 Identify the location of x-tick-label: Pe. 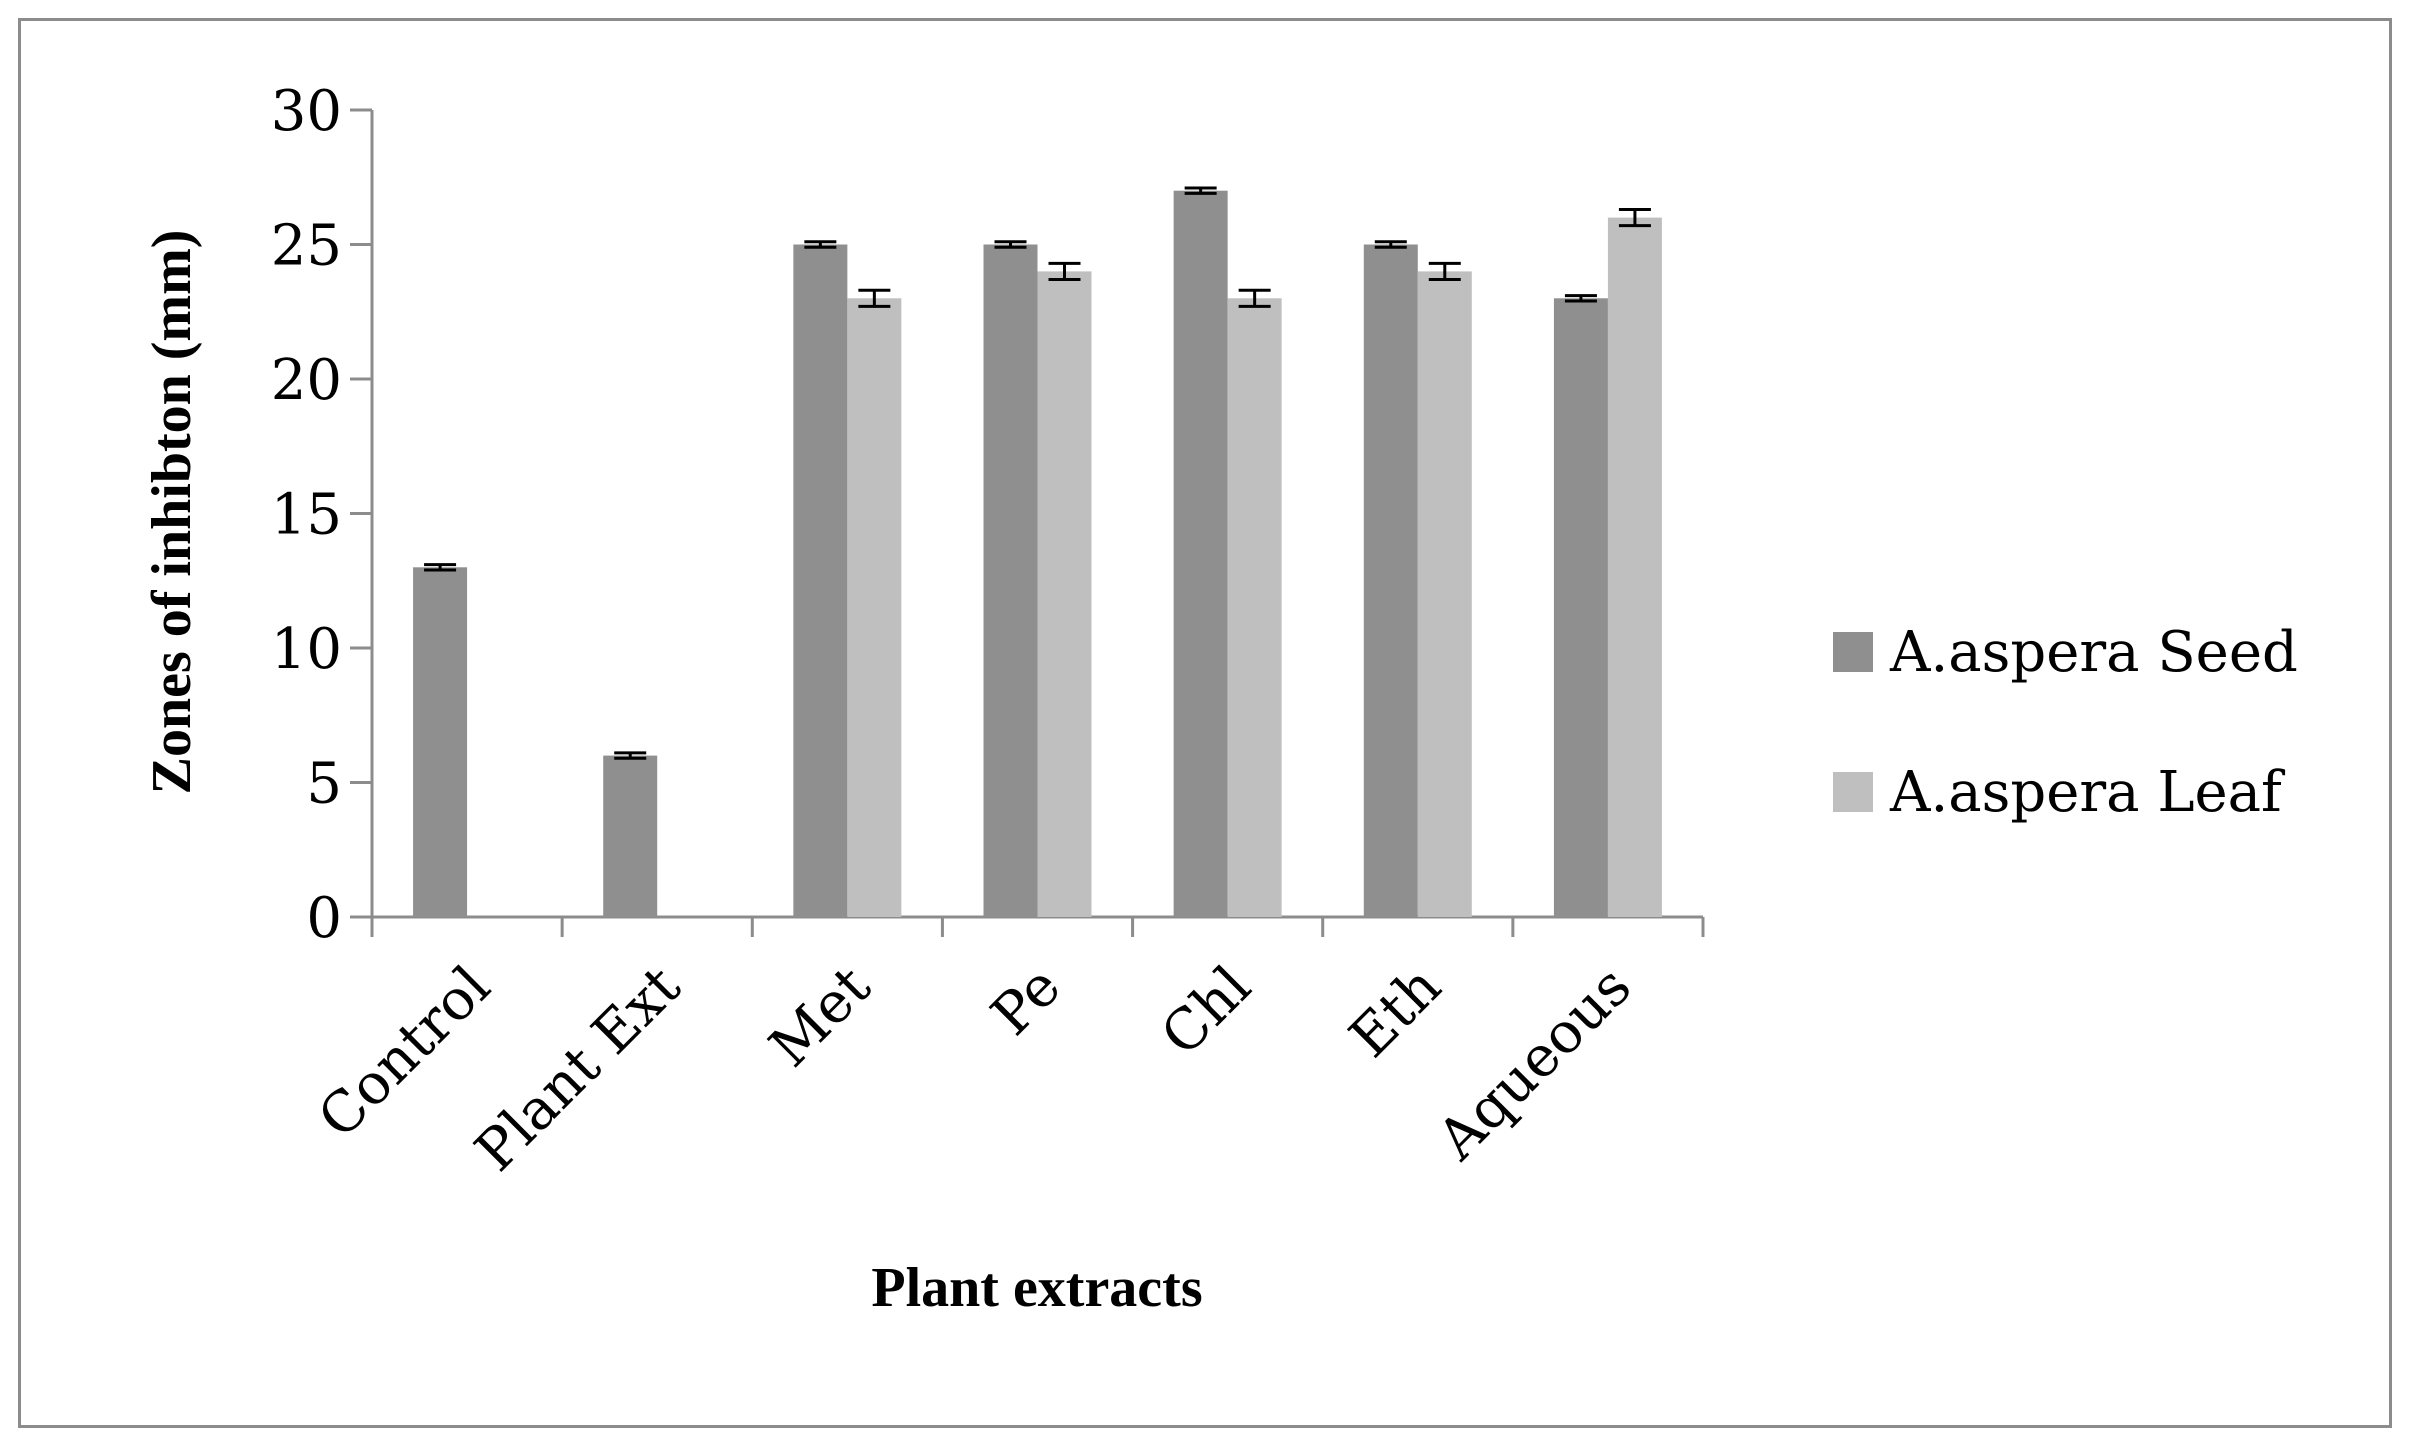
(1026, 1001).